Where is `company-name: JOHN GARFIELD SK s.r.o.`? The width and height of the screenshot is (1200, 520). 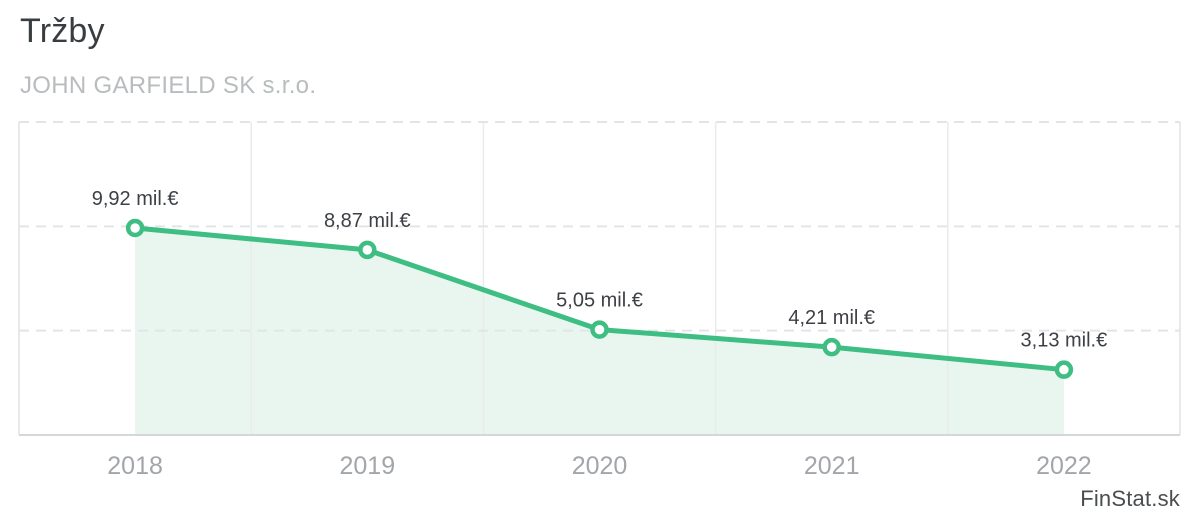
company-name: JOHN GARFIELD SK s.r.o. is located at coordinates (168, 85).